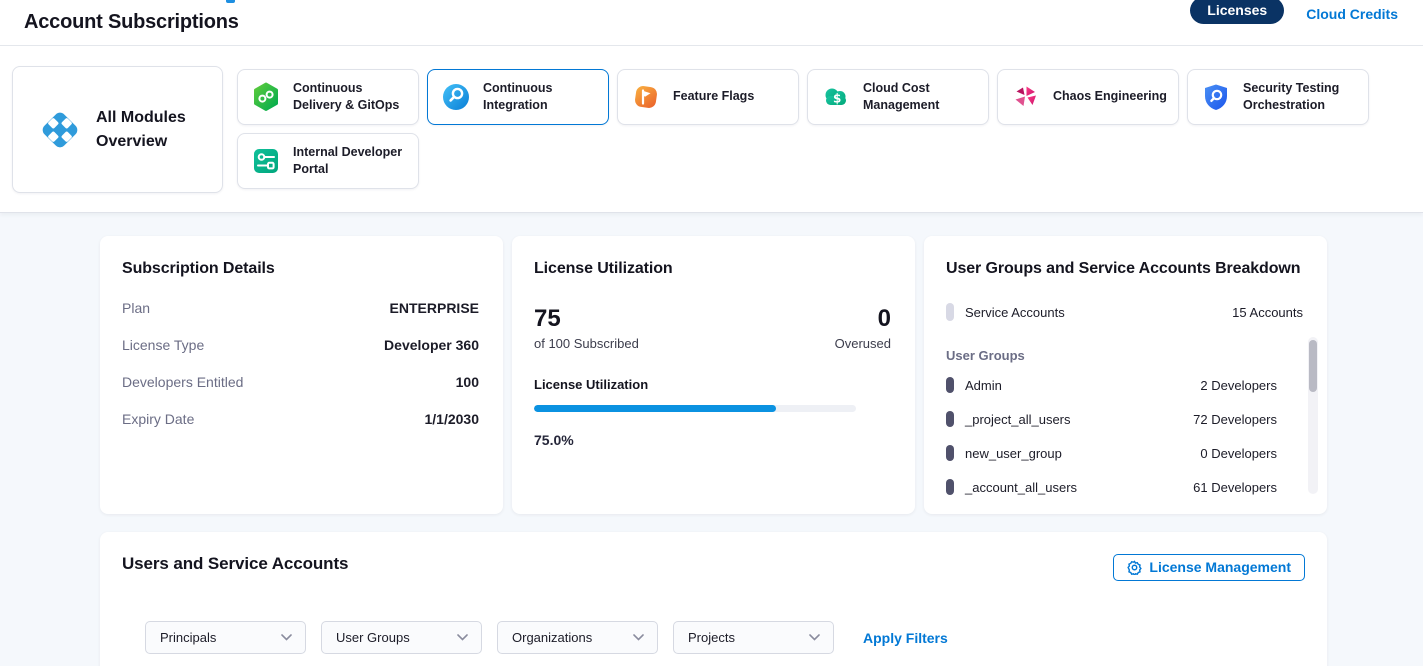 This screenshot has width=1423, height=666. I want to click on module-label: Continuous Delivery & GitOps, so click(346, 96).